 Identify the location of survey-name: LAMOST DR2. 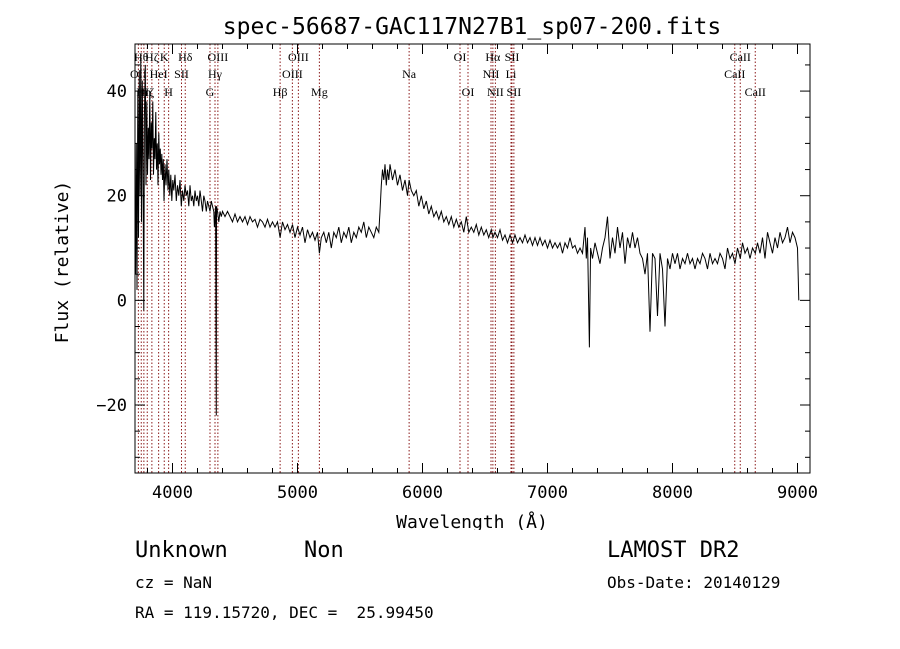
(673, 550).